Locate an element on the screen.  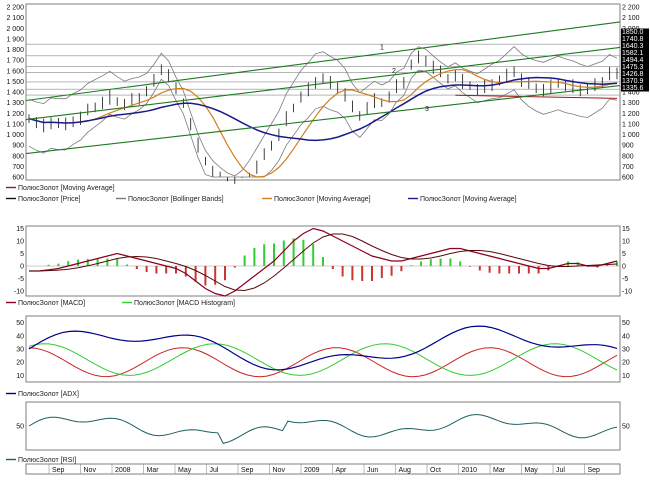
macd-tick-right: 15 is located at coordinates (626, 229).